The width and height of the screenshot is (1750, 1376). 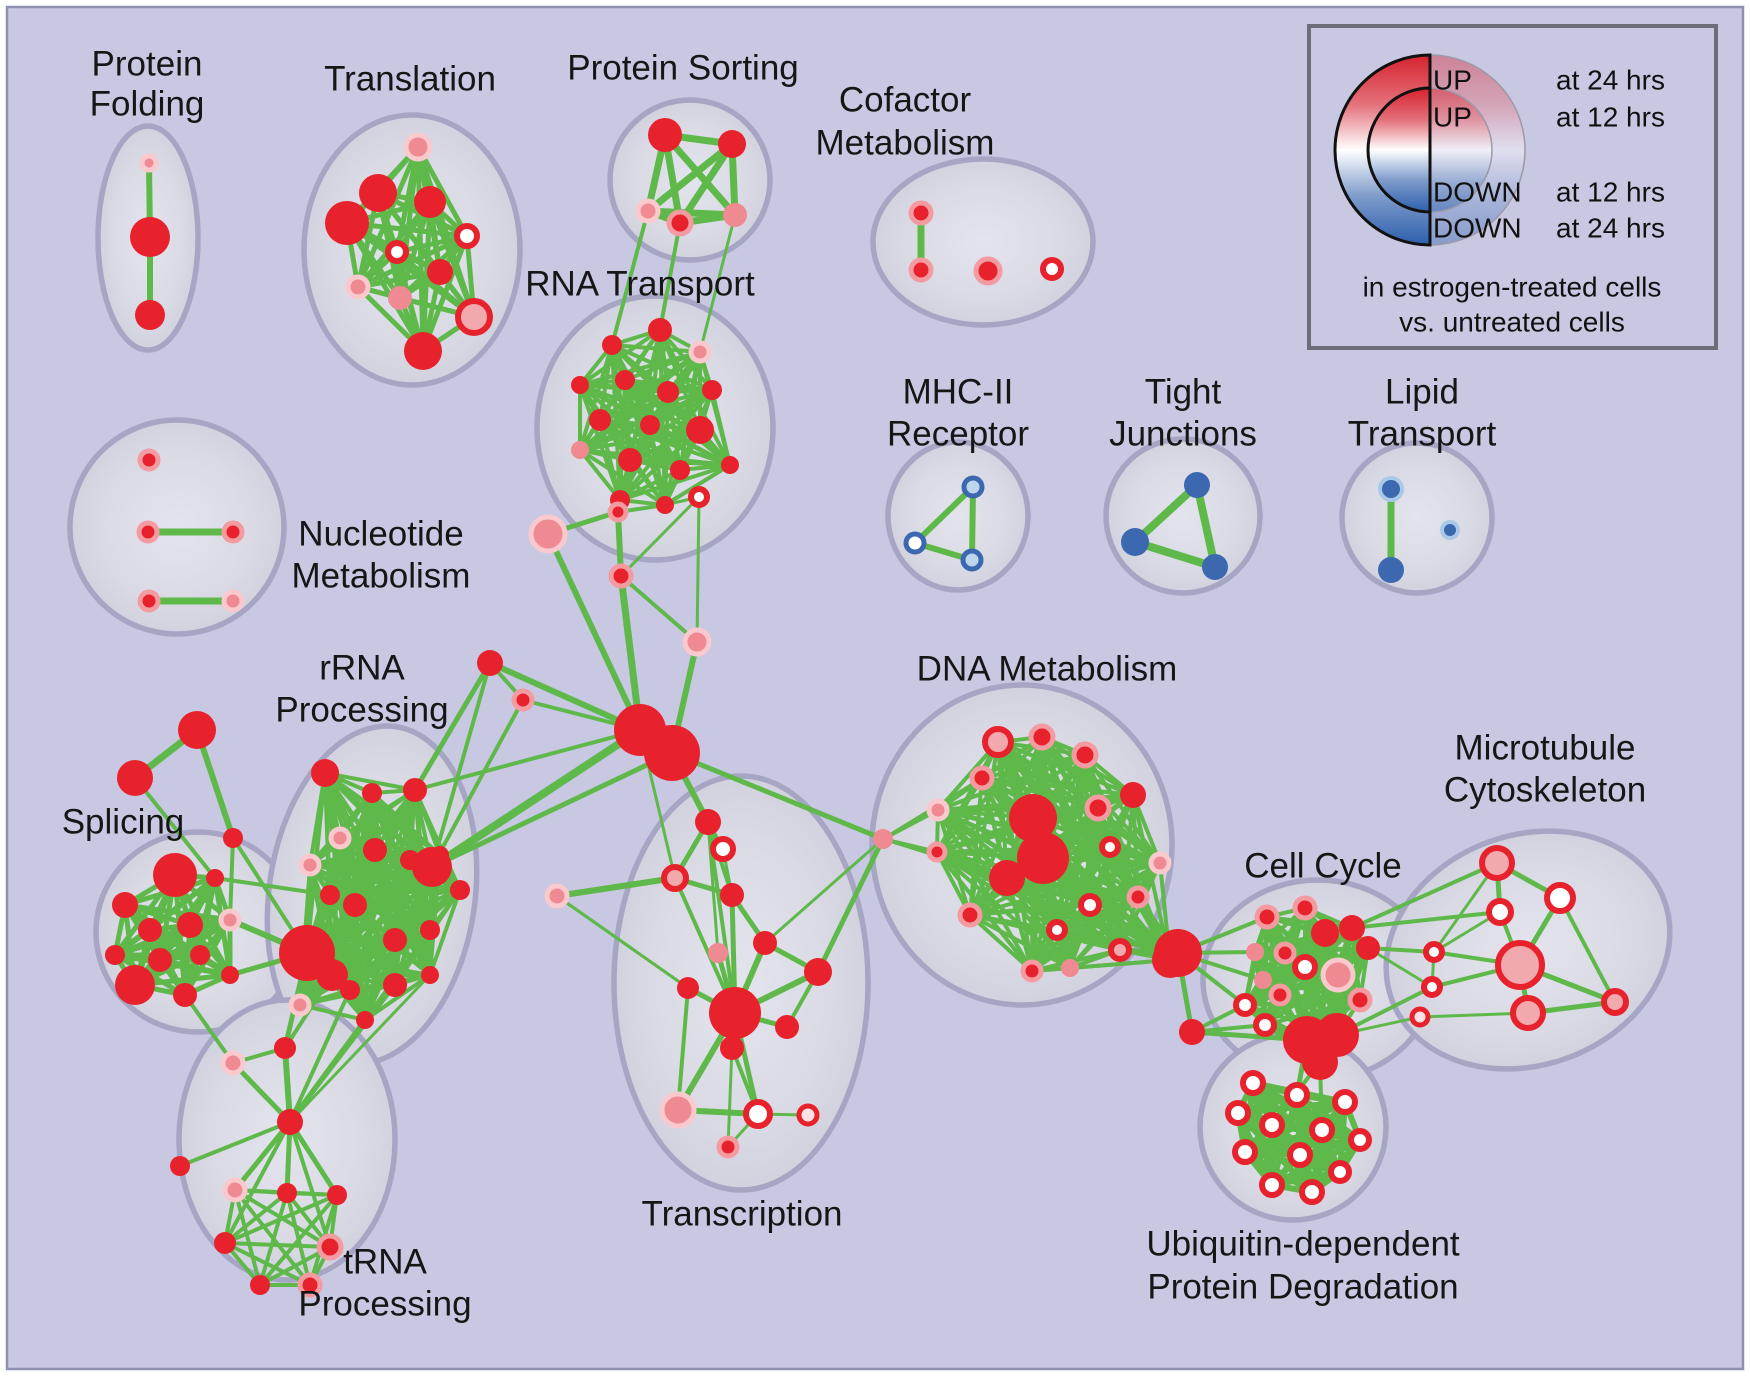 I want to click on cluster-label-cofactor-metabolism: Cofactor, so click(x=905, y=100).